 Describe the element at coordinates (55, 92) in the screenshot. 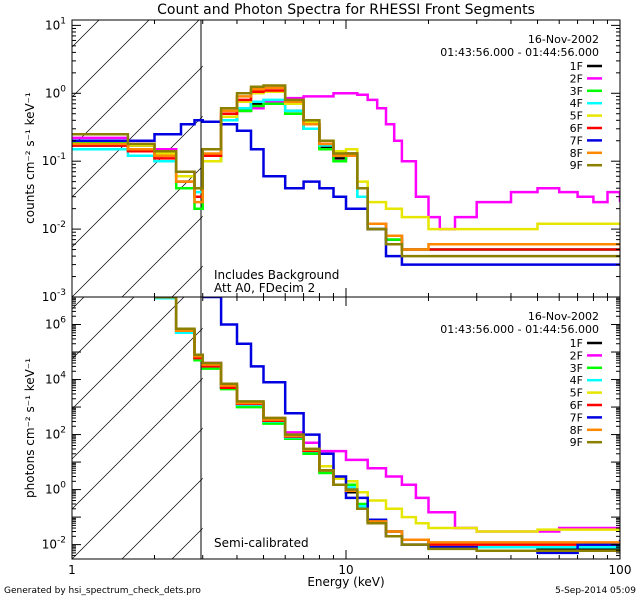

I see `counts-y-tick-label: 10⁰` at that location.